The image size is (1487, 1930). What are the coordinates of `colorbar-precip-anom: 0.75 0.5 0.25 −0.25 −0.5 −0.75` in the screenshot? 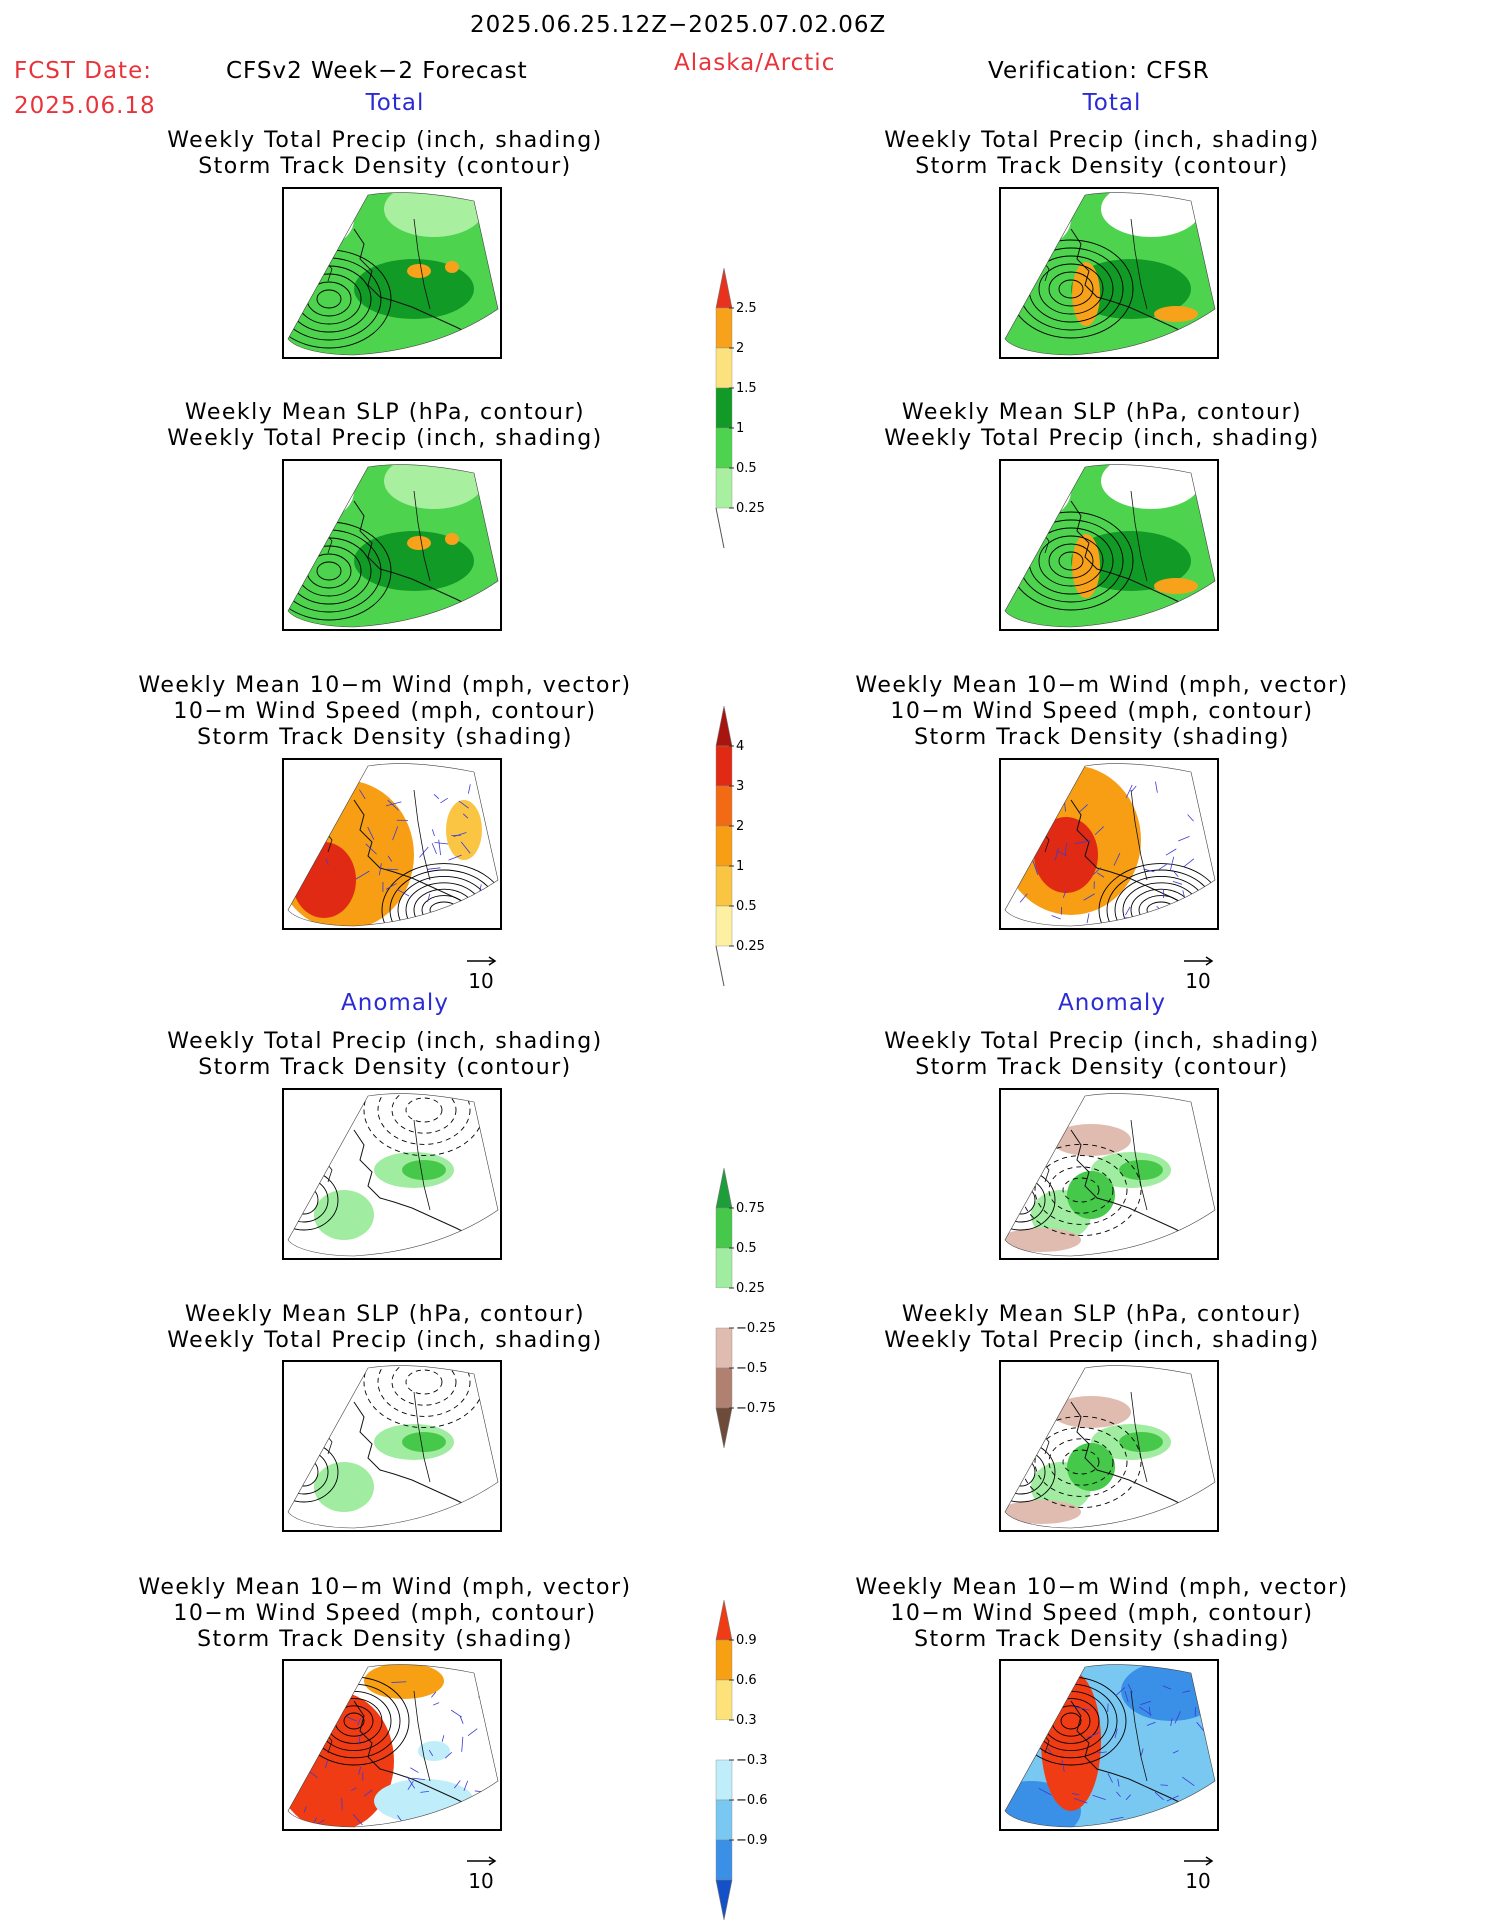 It's located at (746, 1313).